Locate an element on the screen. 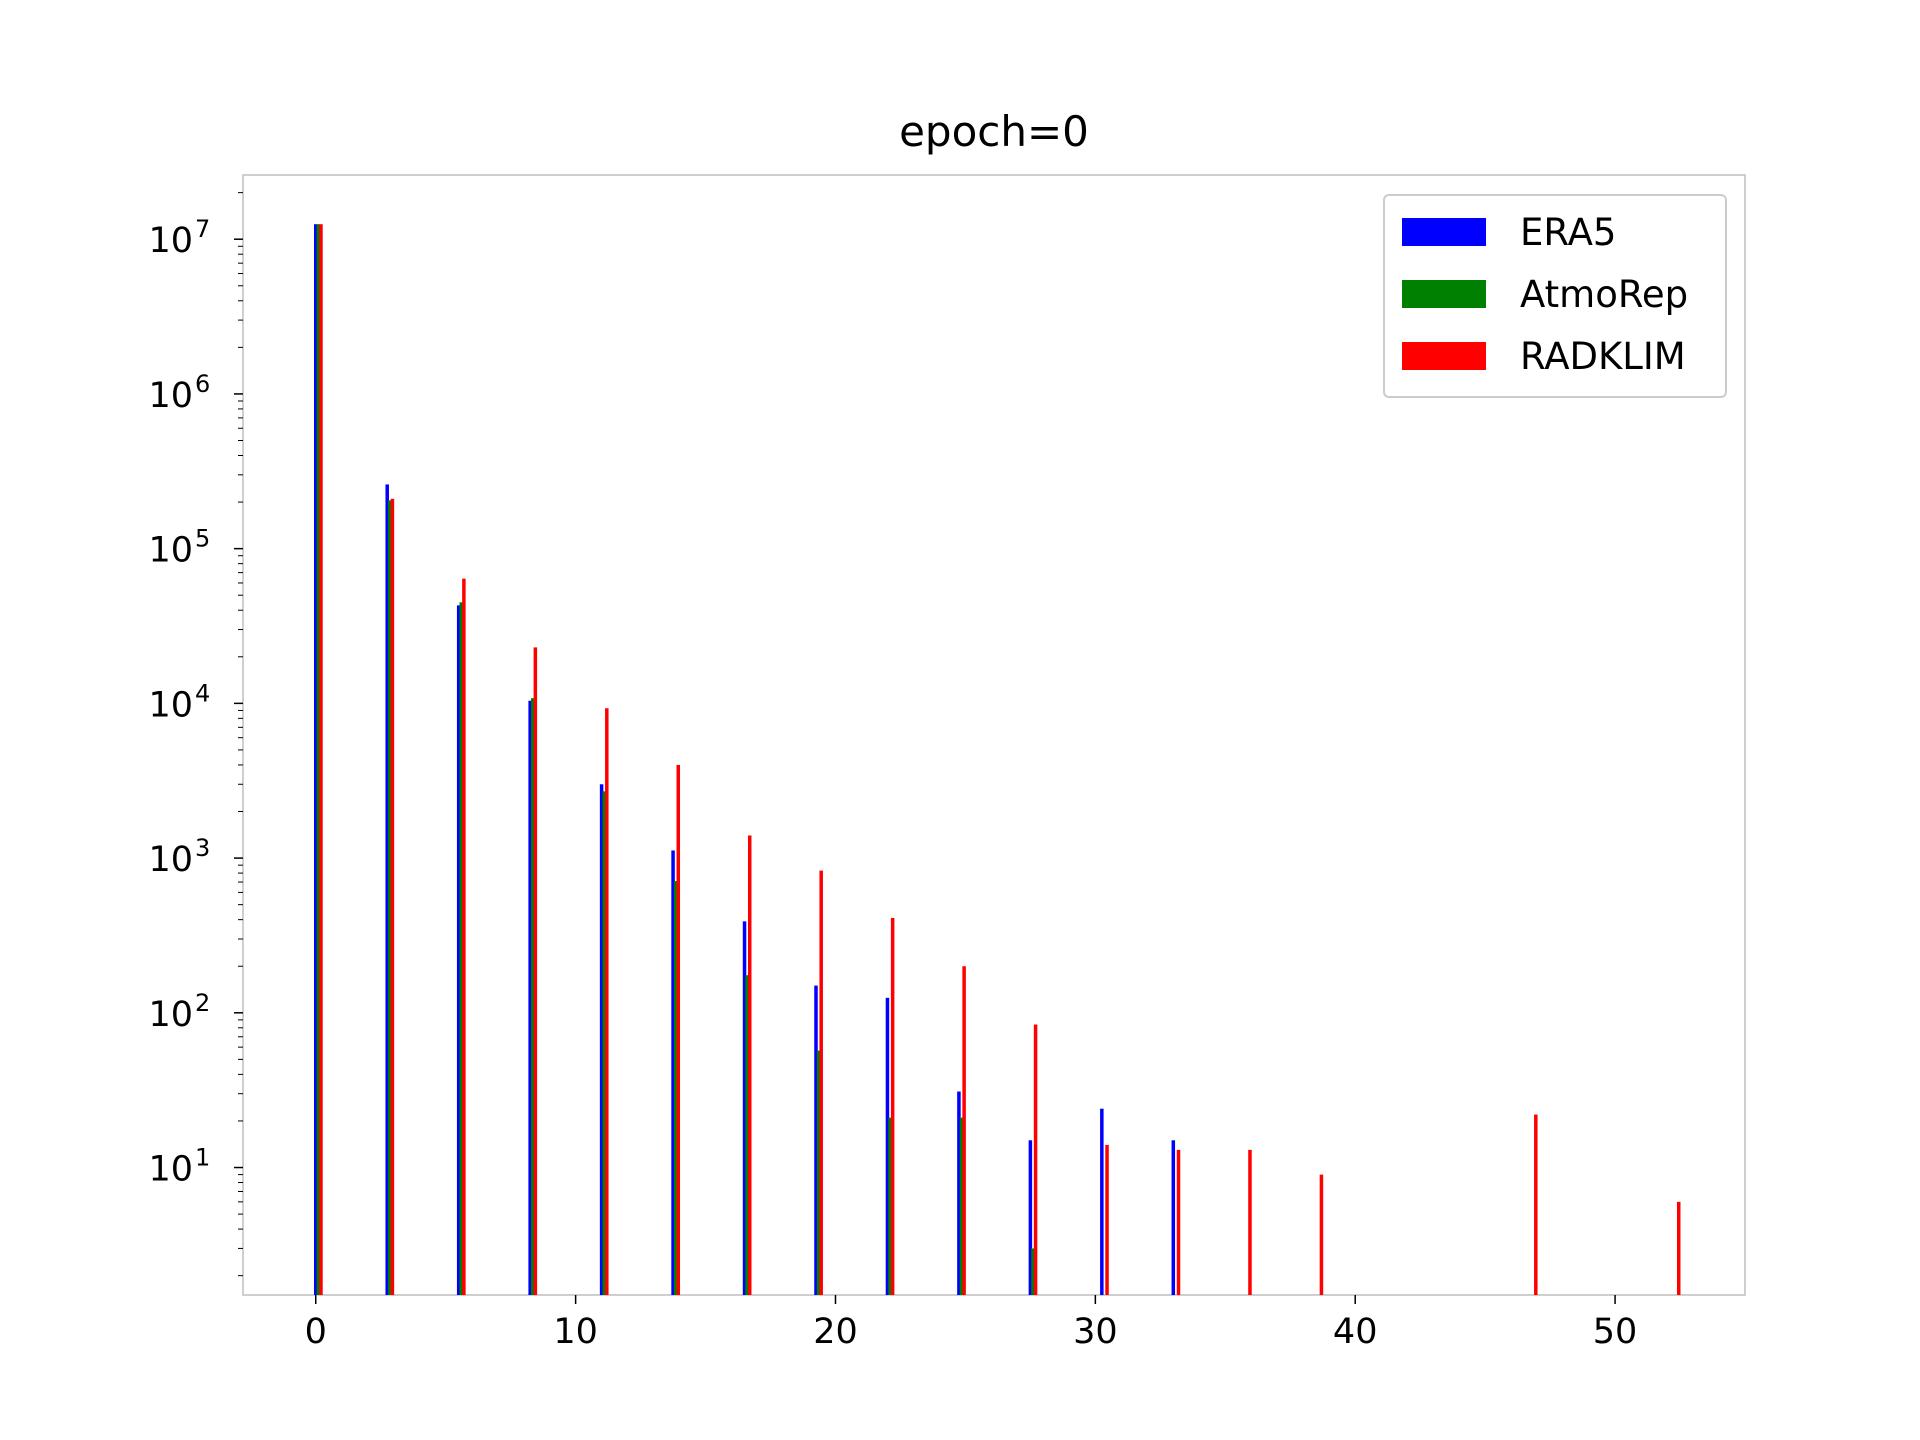  y-tick-exponent: 5 is located at coordinates (202, 539).